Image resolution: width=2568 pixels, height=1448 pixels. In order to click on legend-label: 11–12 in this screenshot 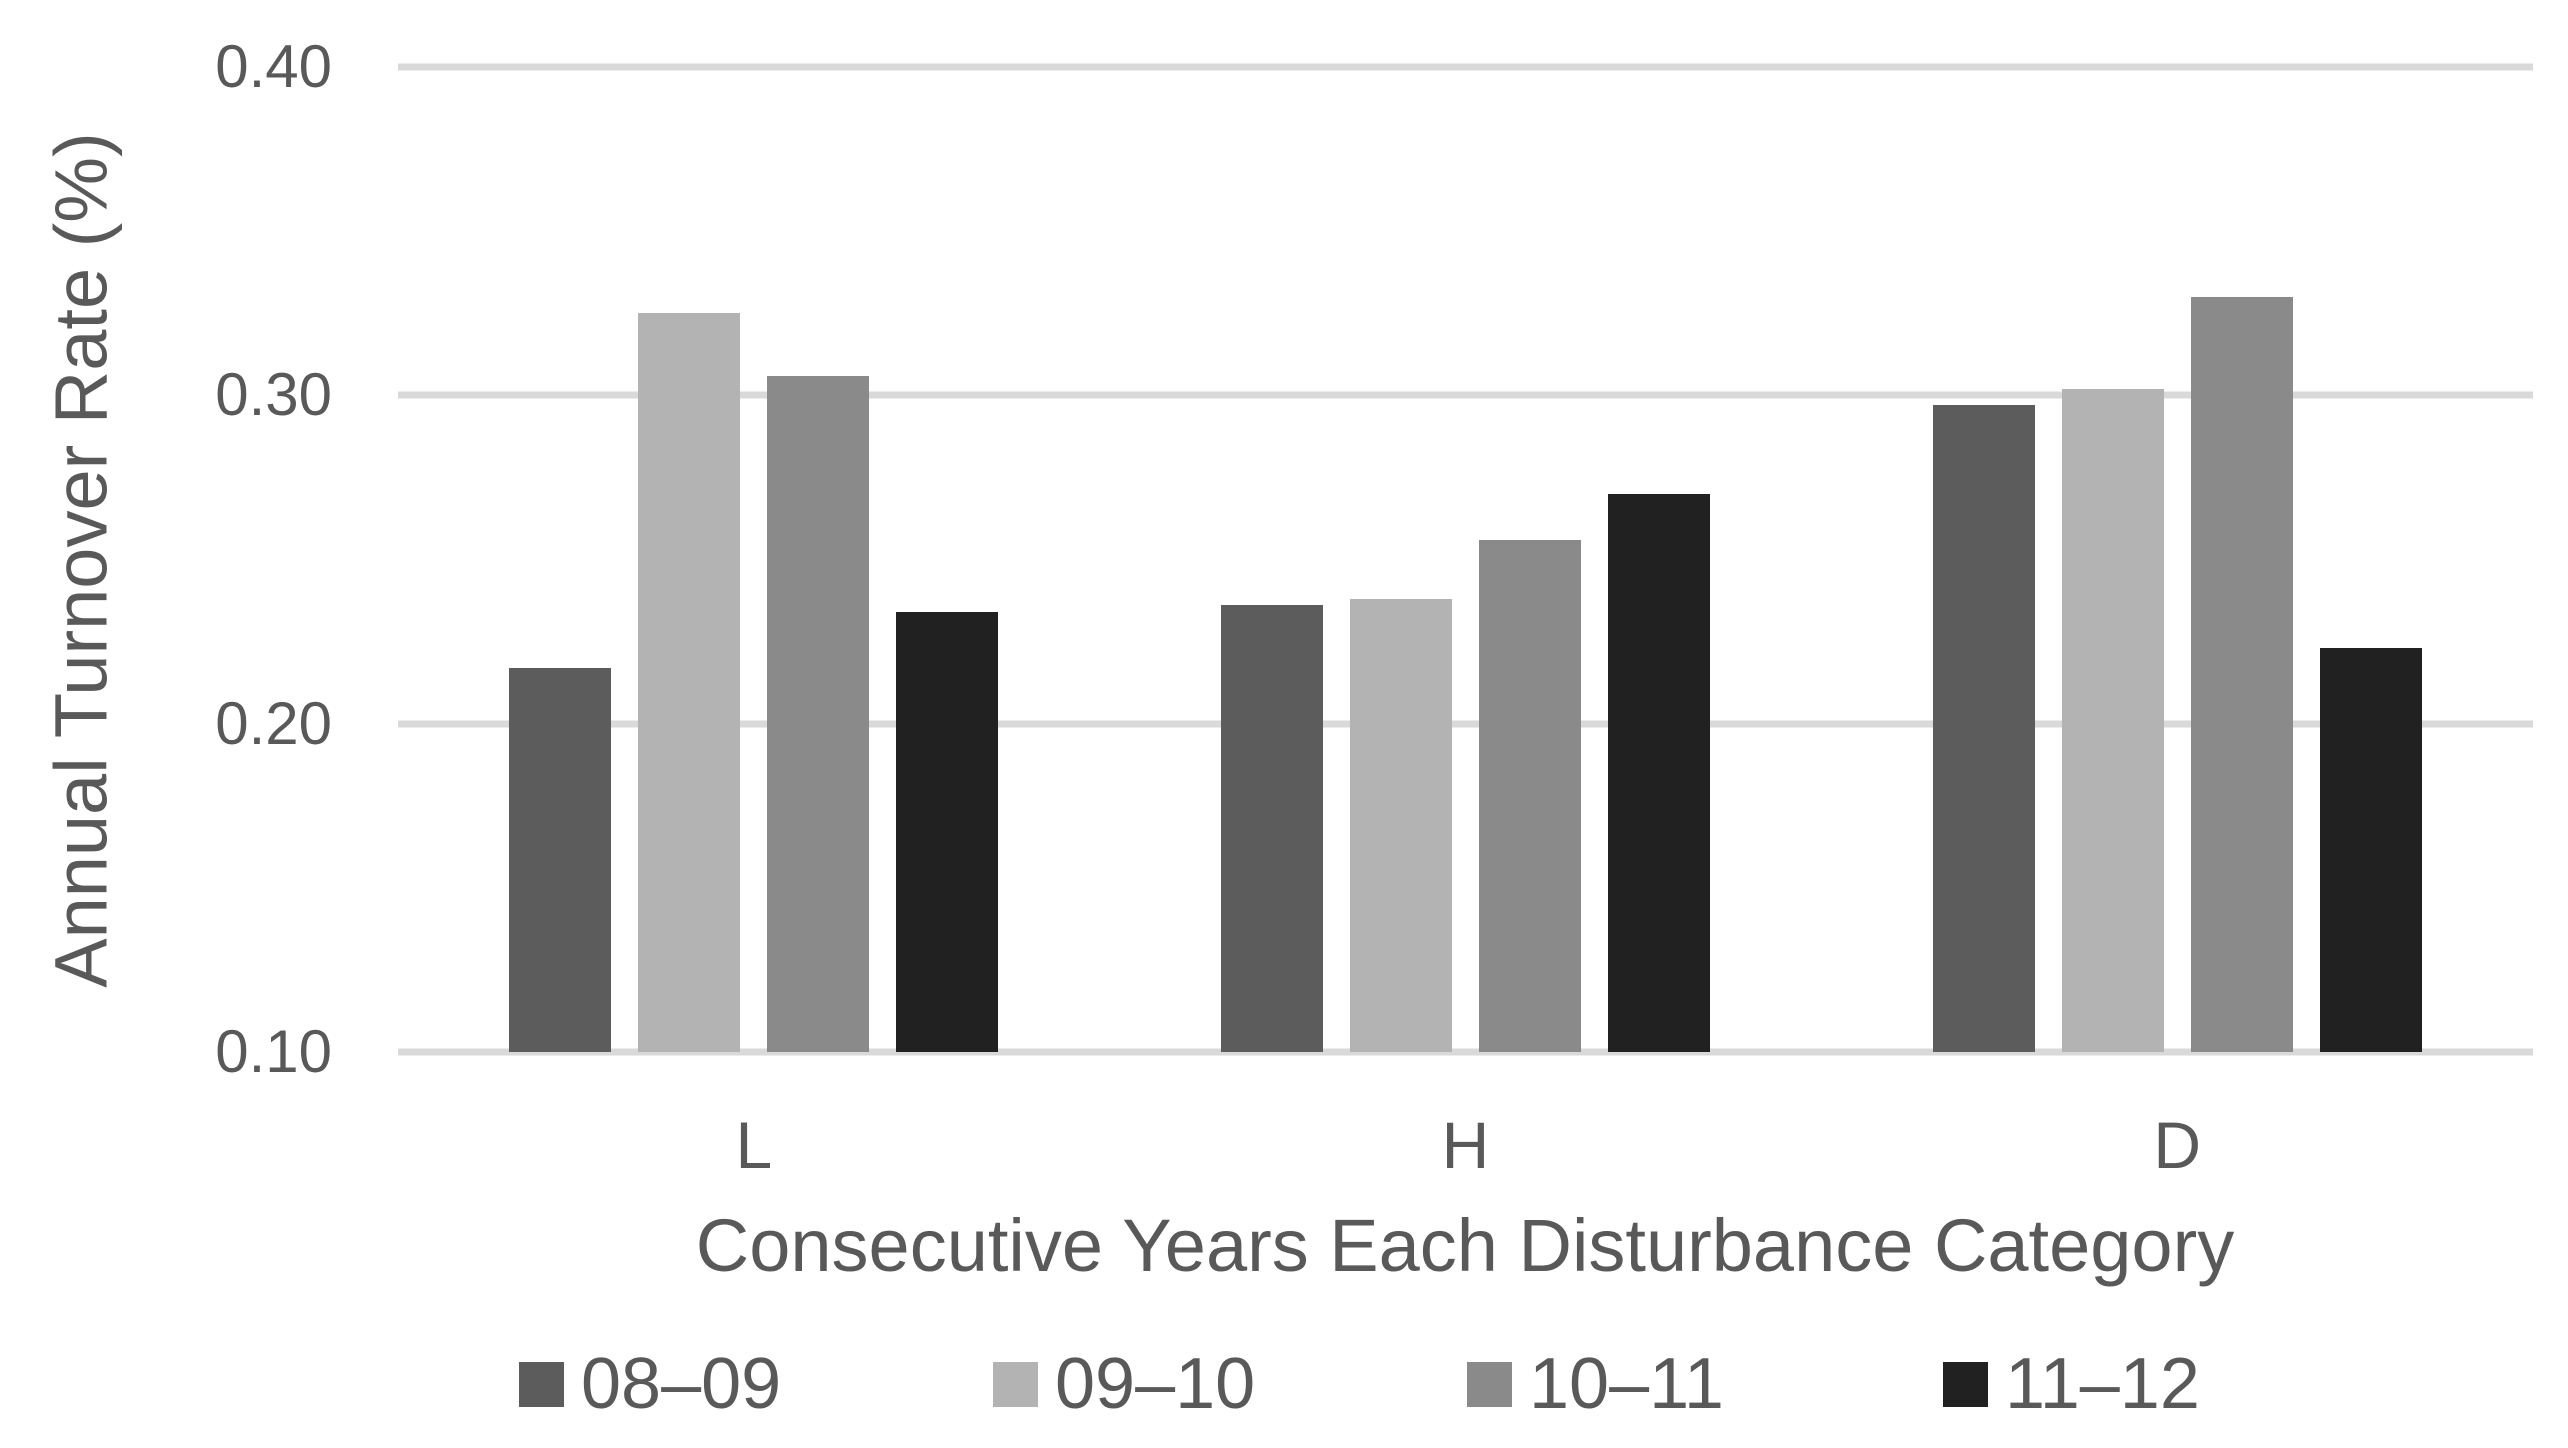, I will do `click(2102, 1384)`.